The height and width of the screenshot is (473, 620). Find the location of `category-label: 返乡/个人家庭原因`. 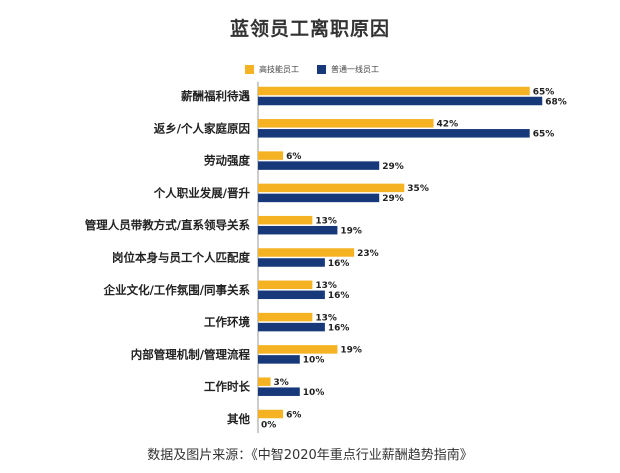

category-label: 返乡/个人家庭原因 is located at coordinates (202, 128).